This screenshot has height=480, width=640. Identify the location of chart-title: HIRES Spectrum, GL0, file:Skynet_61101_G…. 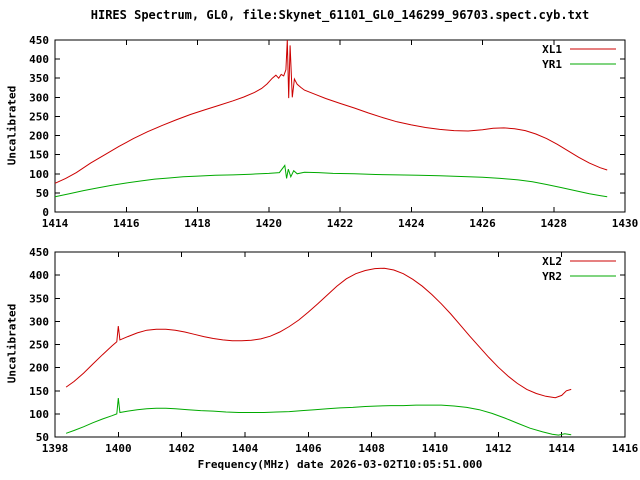
(340, 15).